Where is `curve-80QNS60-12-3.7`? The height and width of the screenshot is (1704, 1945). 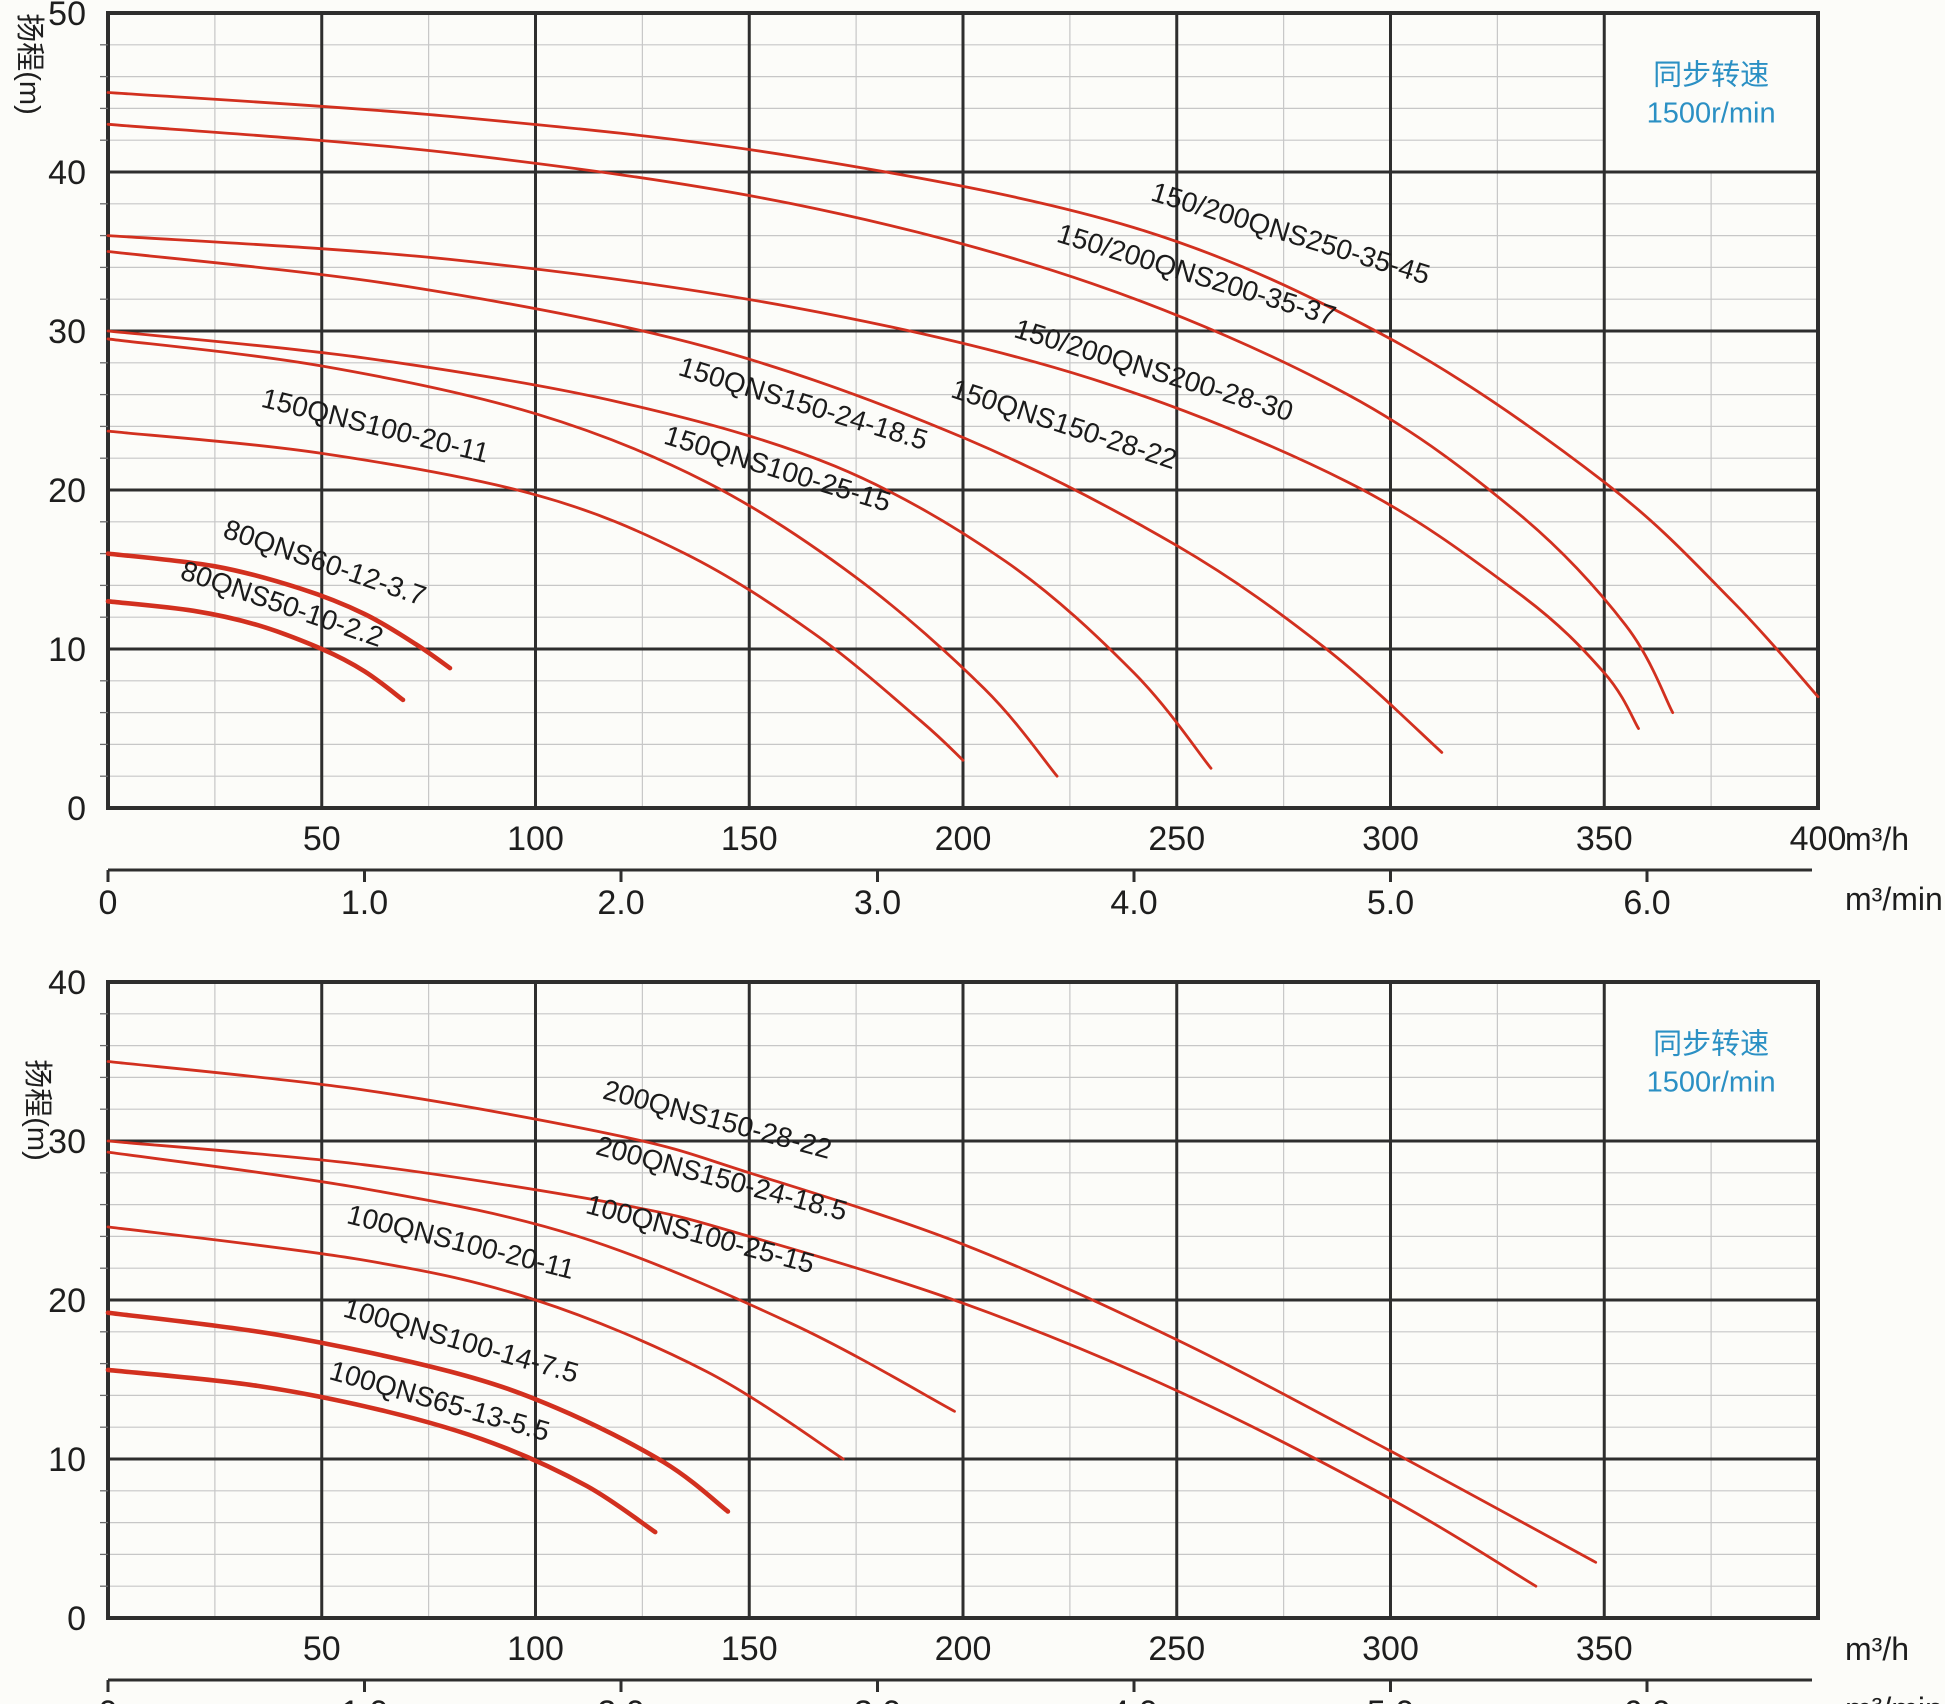
curve-80QNS60-12-3.7 is located at coordinates (279, 611).